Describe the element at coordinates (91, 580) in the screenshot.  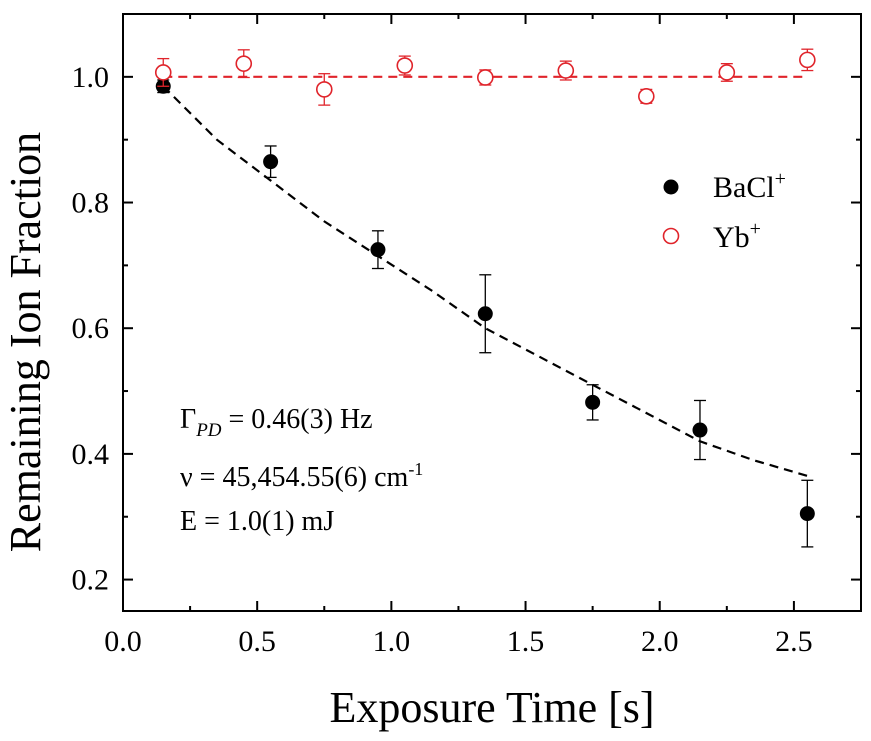
I see `y-tick-label: 0.2` at that location.